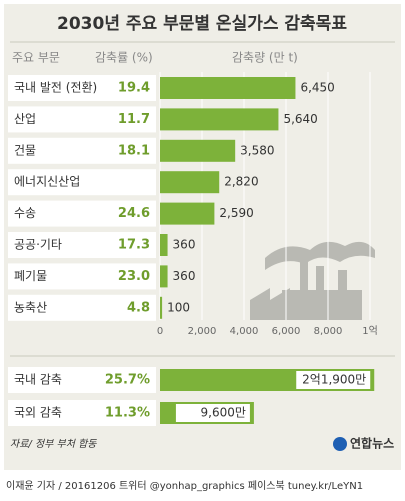  What do you see at coordinates (25, 213) in the screenshot?
I see `category-label: 수송` at bounding box center [25, 213].